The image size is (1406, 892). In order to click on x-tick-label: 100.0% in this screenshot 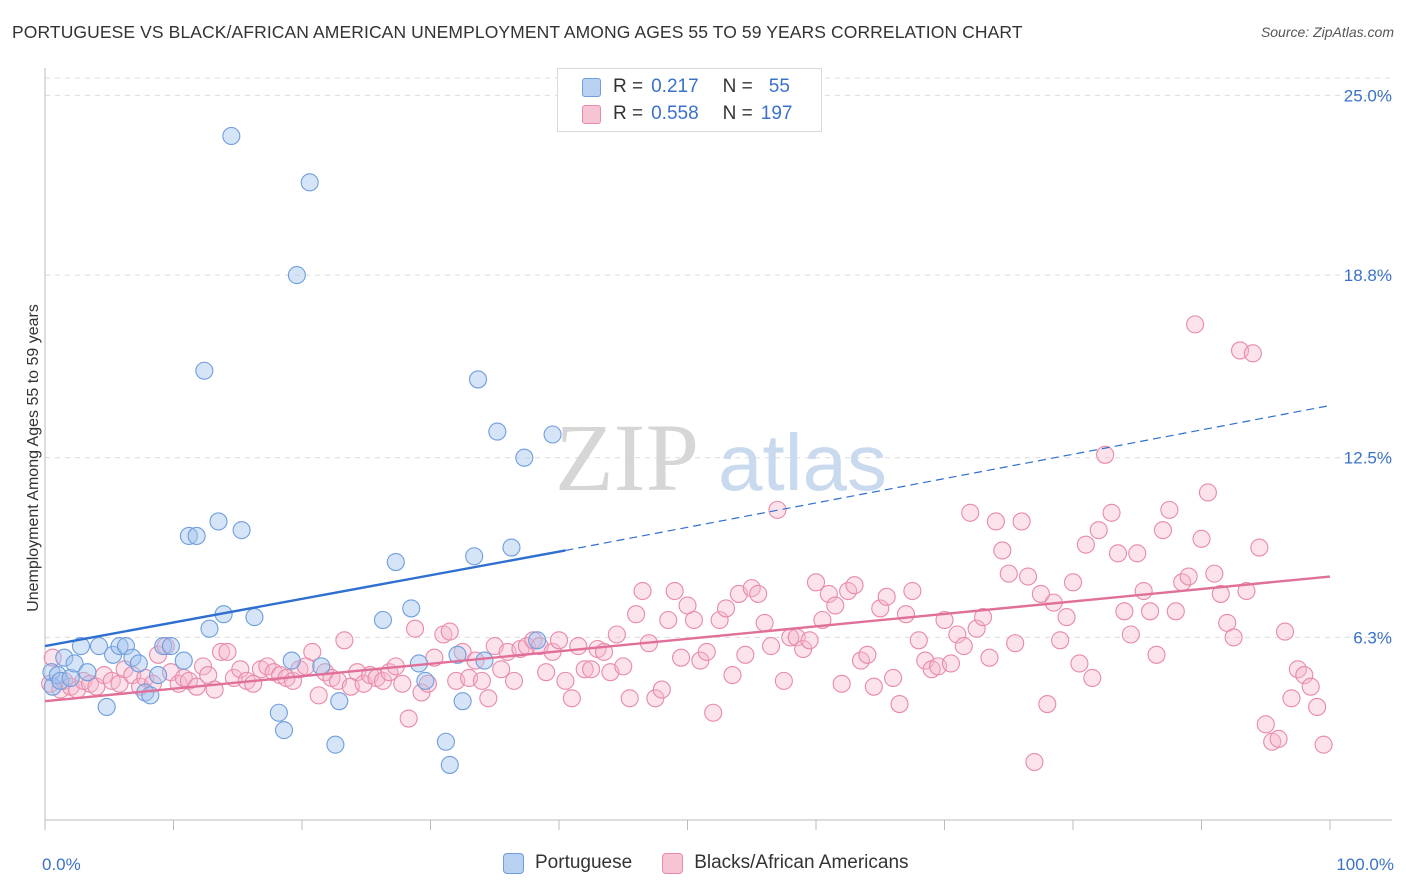, I will do `click(1365, 864)`.